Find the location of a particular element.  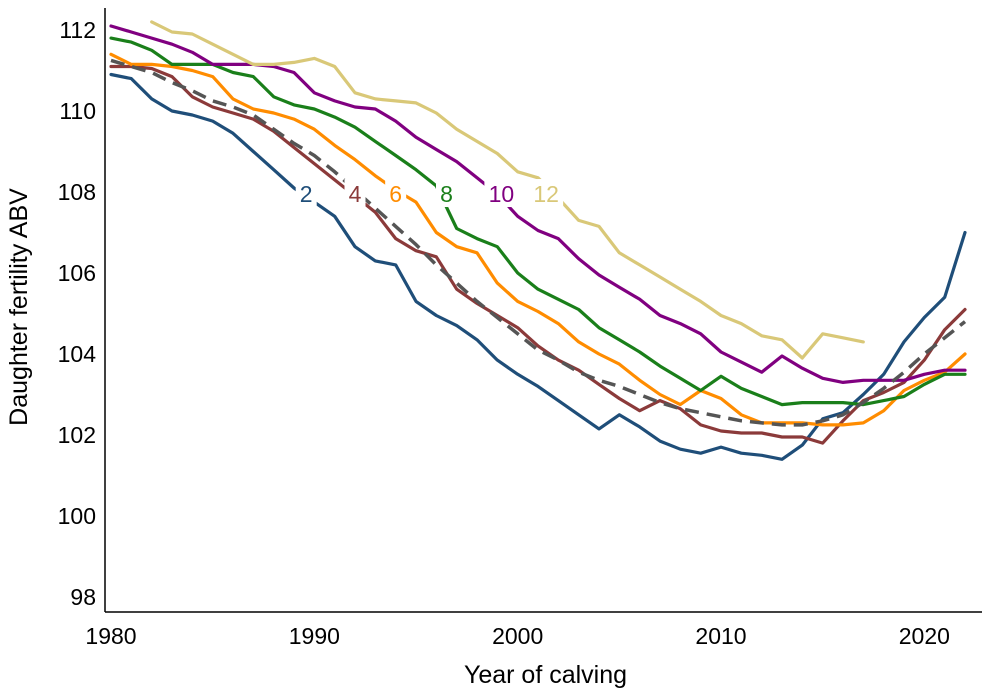

x-tick-label: 2010 is located at coordinates (720, 636).